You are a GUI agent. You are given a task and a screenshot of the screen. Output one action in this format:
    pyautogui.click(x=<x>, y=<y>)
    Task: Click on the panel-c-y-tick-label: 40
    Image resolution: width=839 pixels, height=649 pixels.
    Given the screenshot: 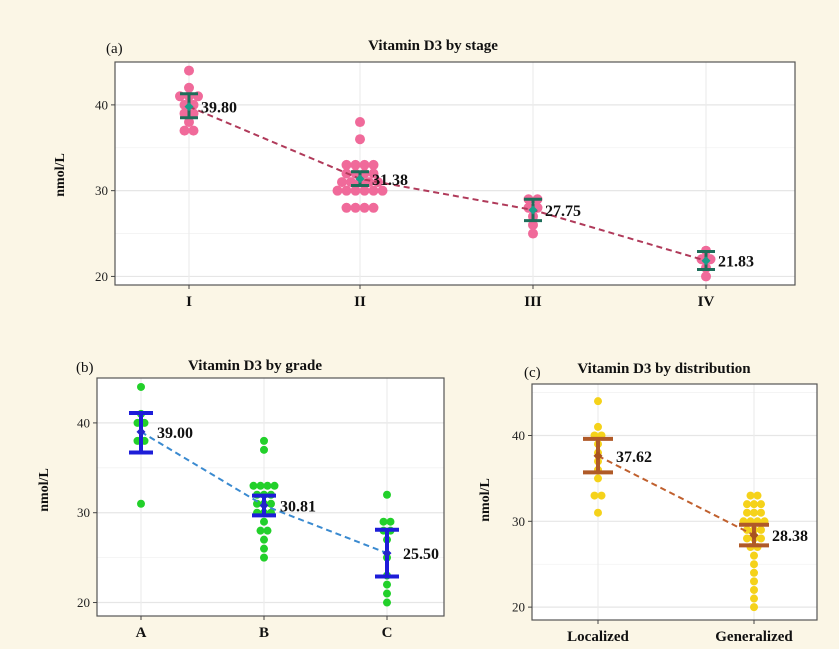 What is the action you would take?
    pyautogui.click(x=518, y=435)
    